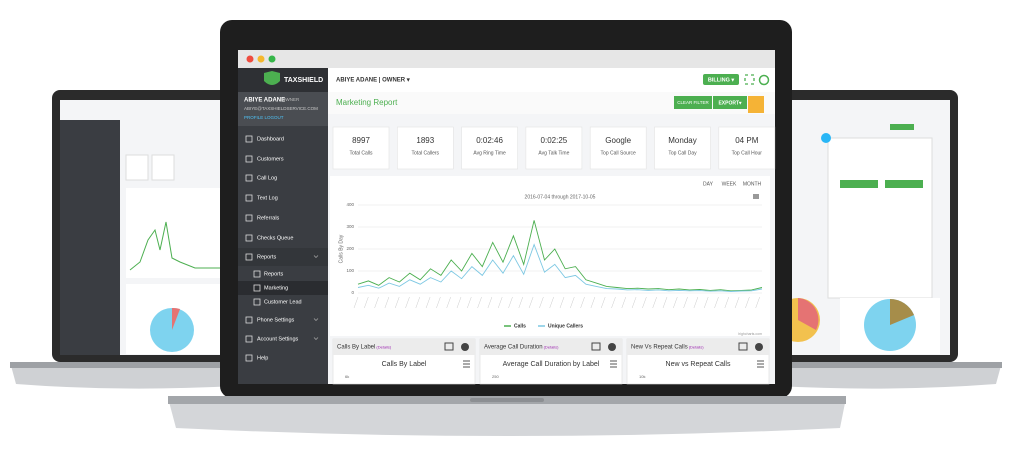  I want to click on stat-label: Top Call Source, so click(619, 153).